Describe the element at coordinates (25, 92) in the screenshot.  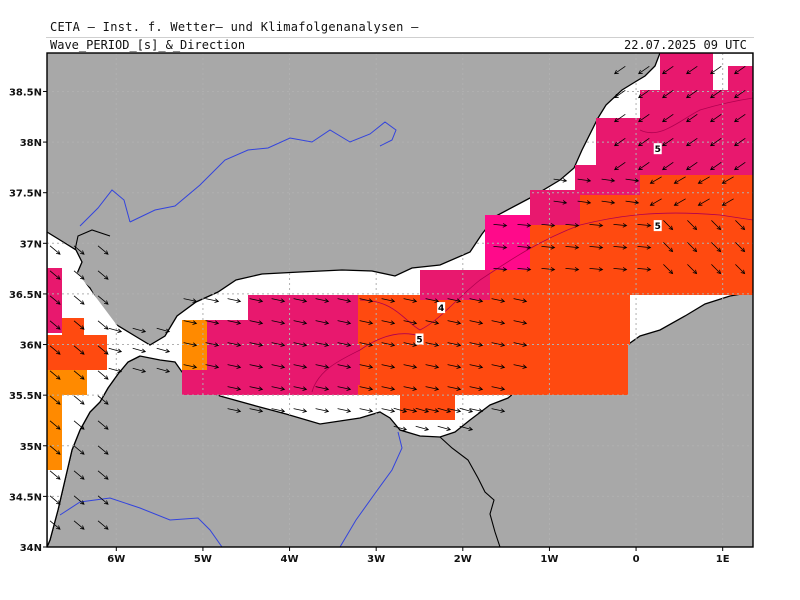
I see `lat-tick-label: 38.5N` at that location.